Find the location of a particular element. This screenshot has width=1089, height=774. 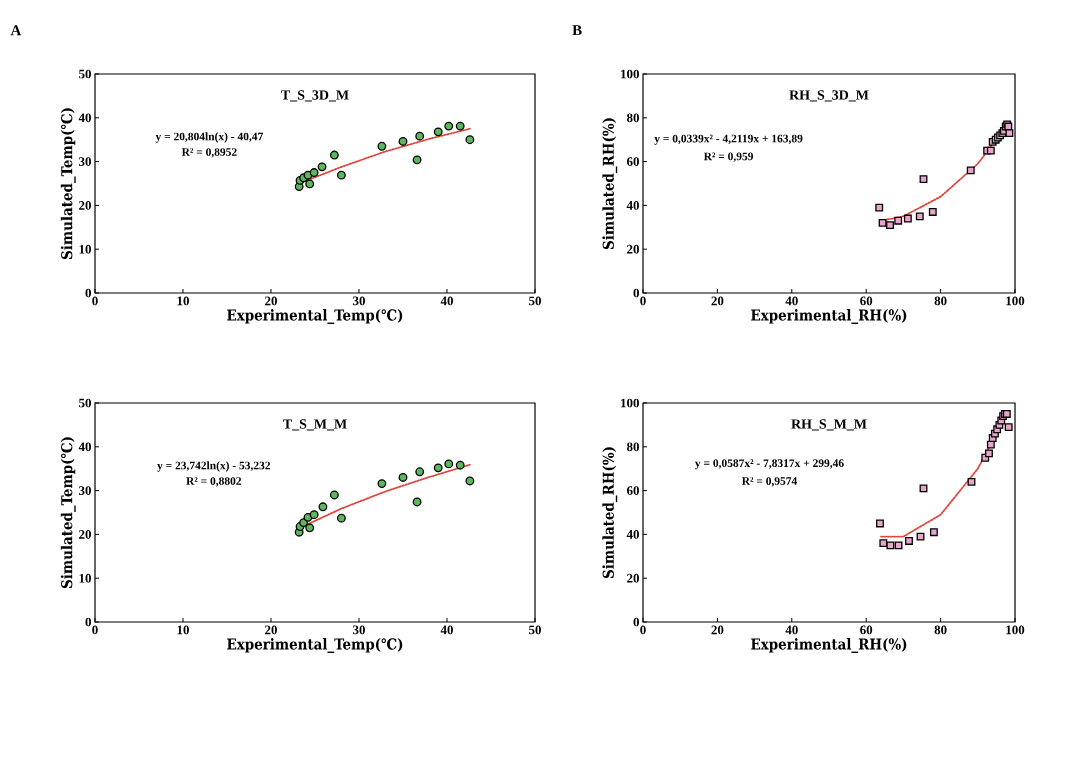

annotation: R² = 0,9574 is located at coordinates (769, 482).